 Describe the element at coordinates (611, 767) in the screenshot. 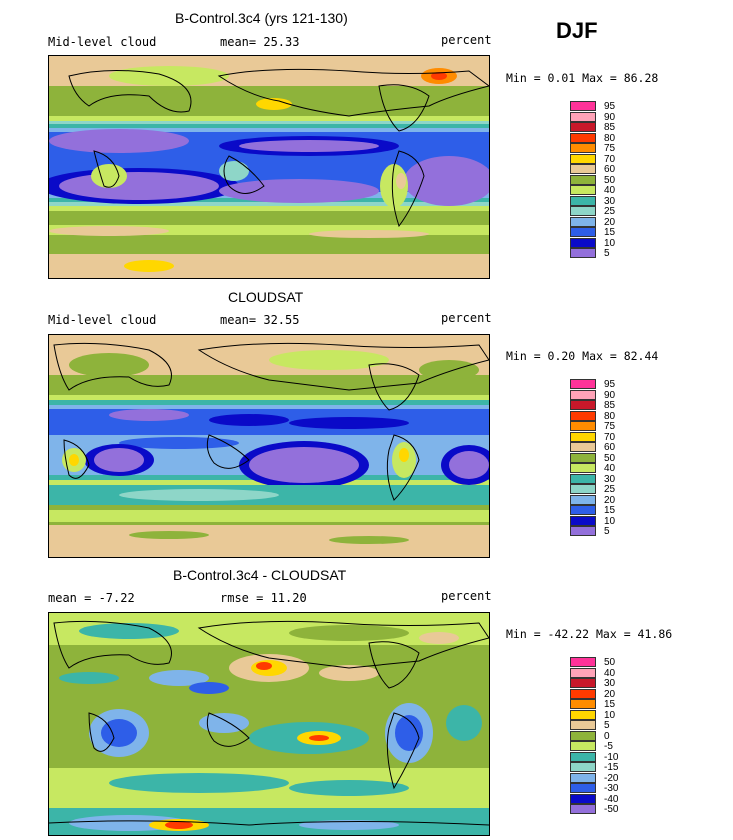

I see `colorbar-label: -15` at that location.